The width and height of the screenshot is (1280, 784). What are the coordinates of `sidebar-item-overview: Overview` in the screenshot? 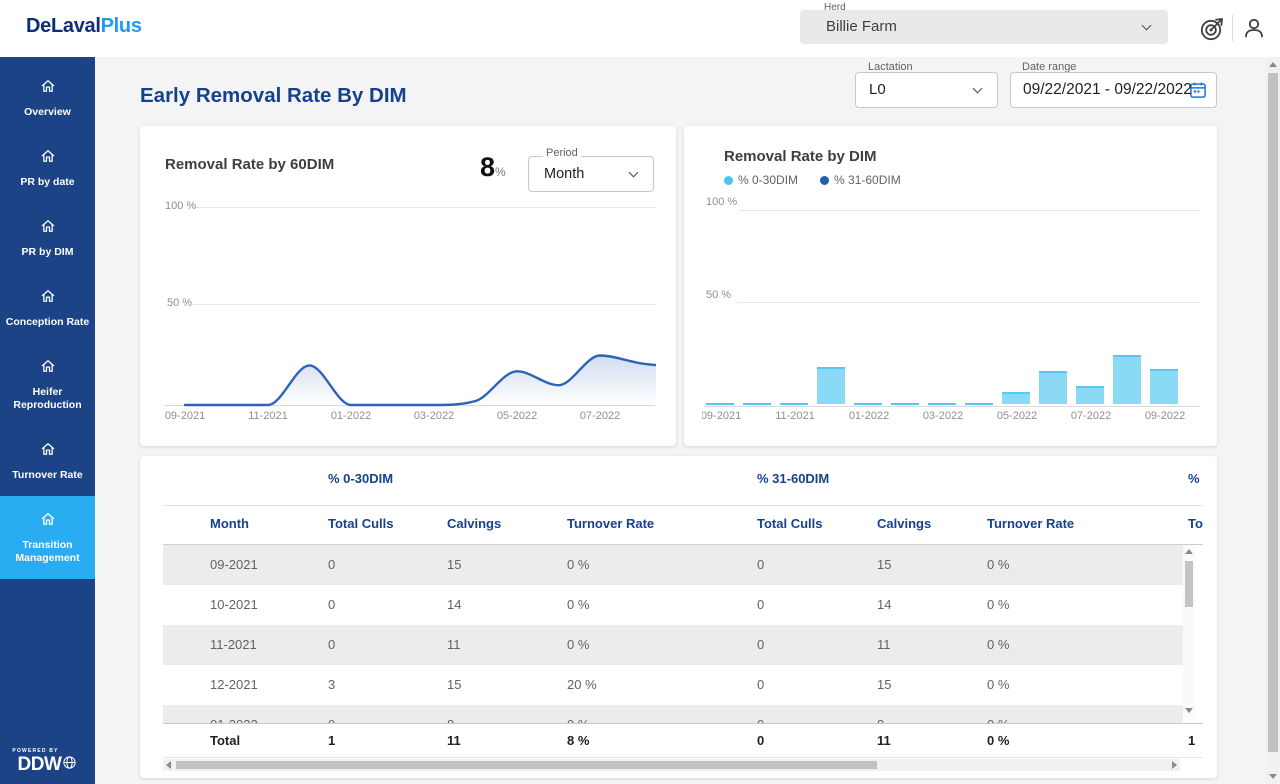 It's located at (47, 98).